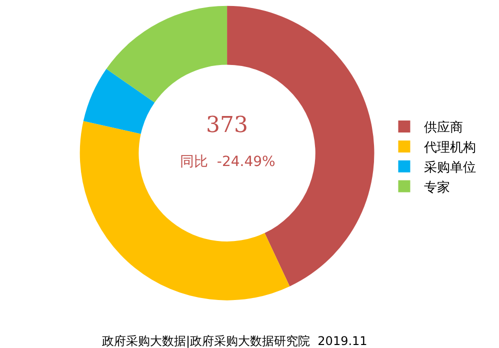 This screenshot has height=348, width=499. I want to click on text: 政府采购大数据|政府采购大数据研究院 2019.11, so click(235, 341).